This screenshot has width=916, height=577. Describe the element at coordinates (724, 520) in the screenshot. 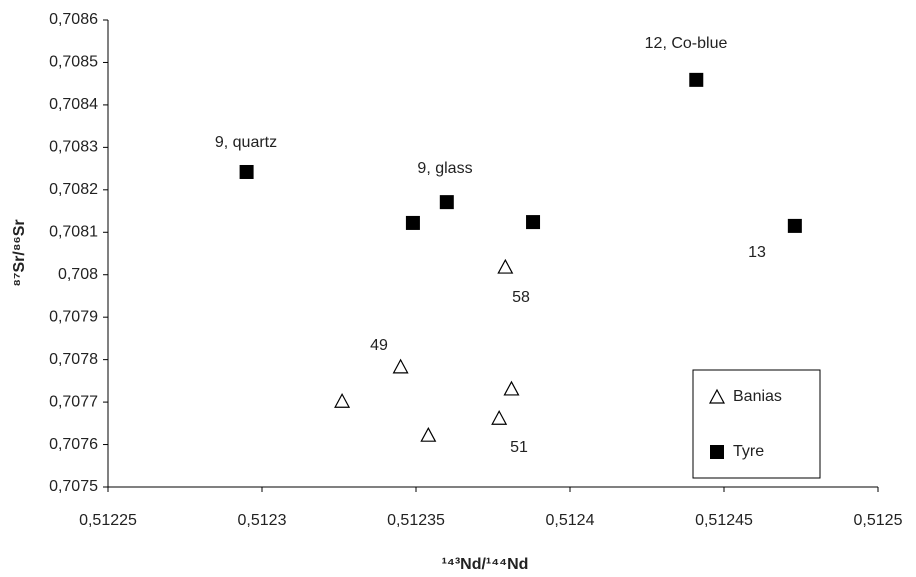

I see `x-tick-label: 0,51245` at that location.